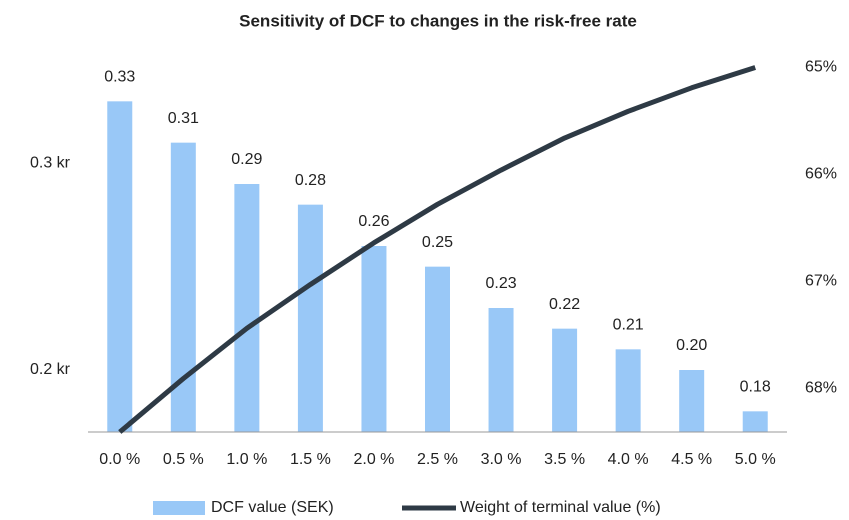 This screenshot has width=849, height=520. I want to click on data-label: 0.25, so click(437, 242).